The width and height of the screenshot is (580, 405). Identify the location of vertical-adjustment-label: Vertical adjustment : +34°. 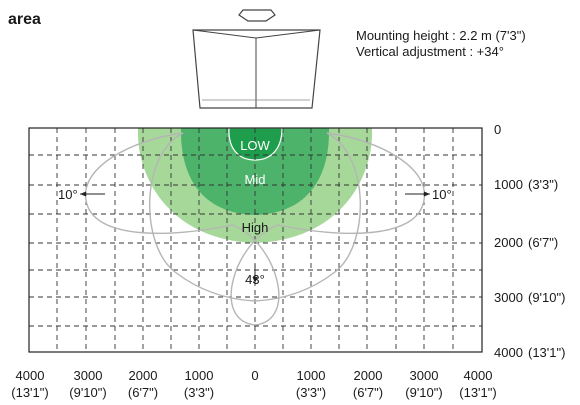
(430, 51).